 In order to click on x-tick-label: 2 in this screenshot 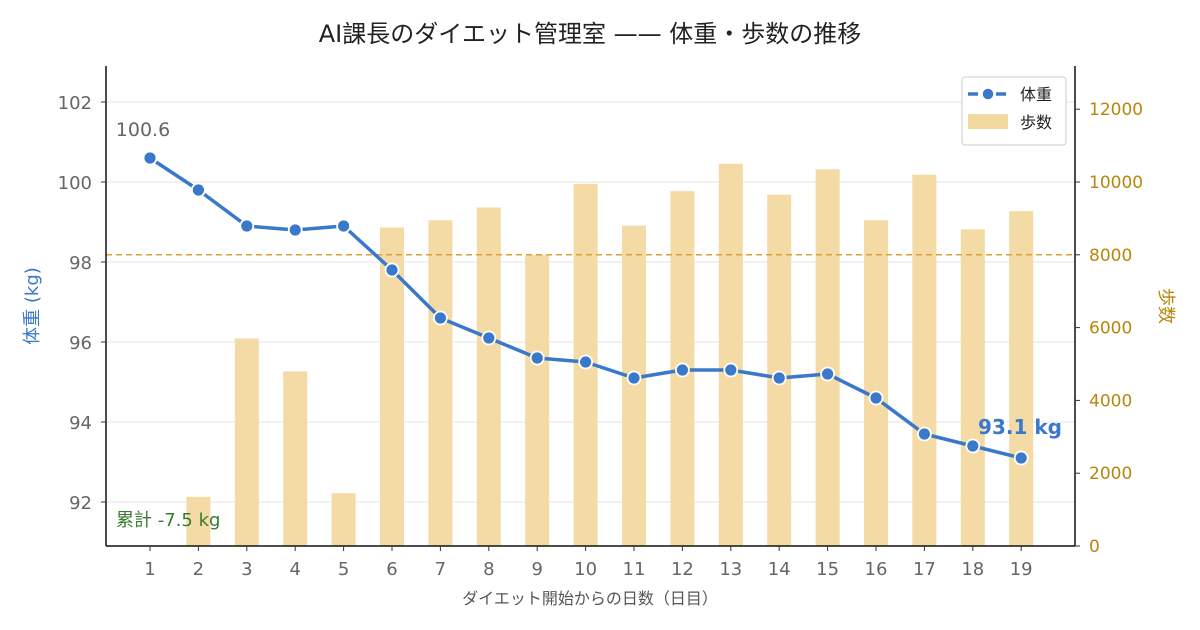, I will do `click(198, 569)`.